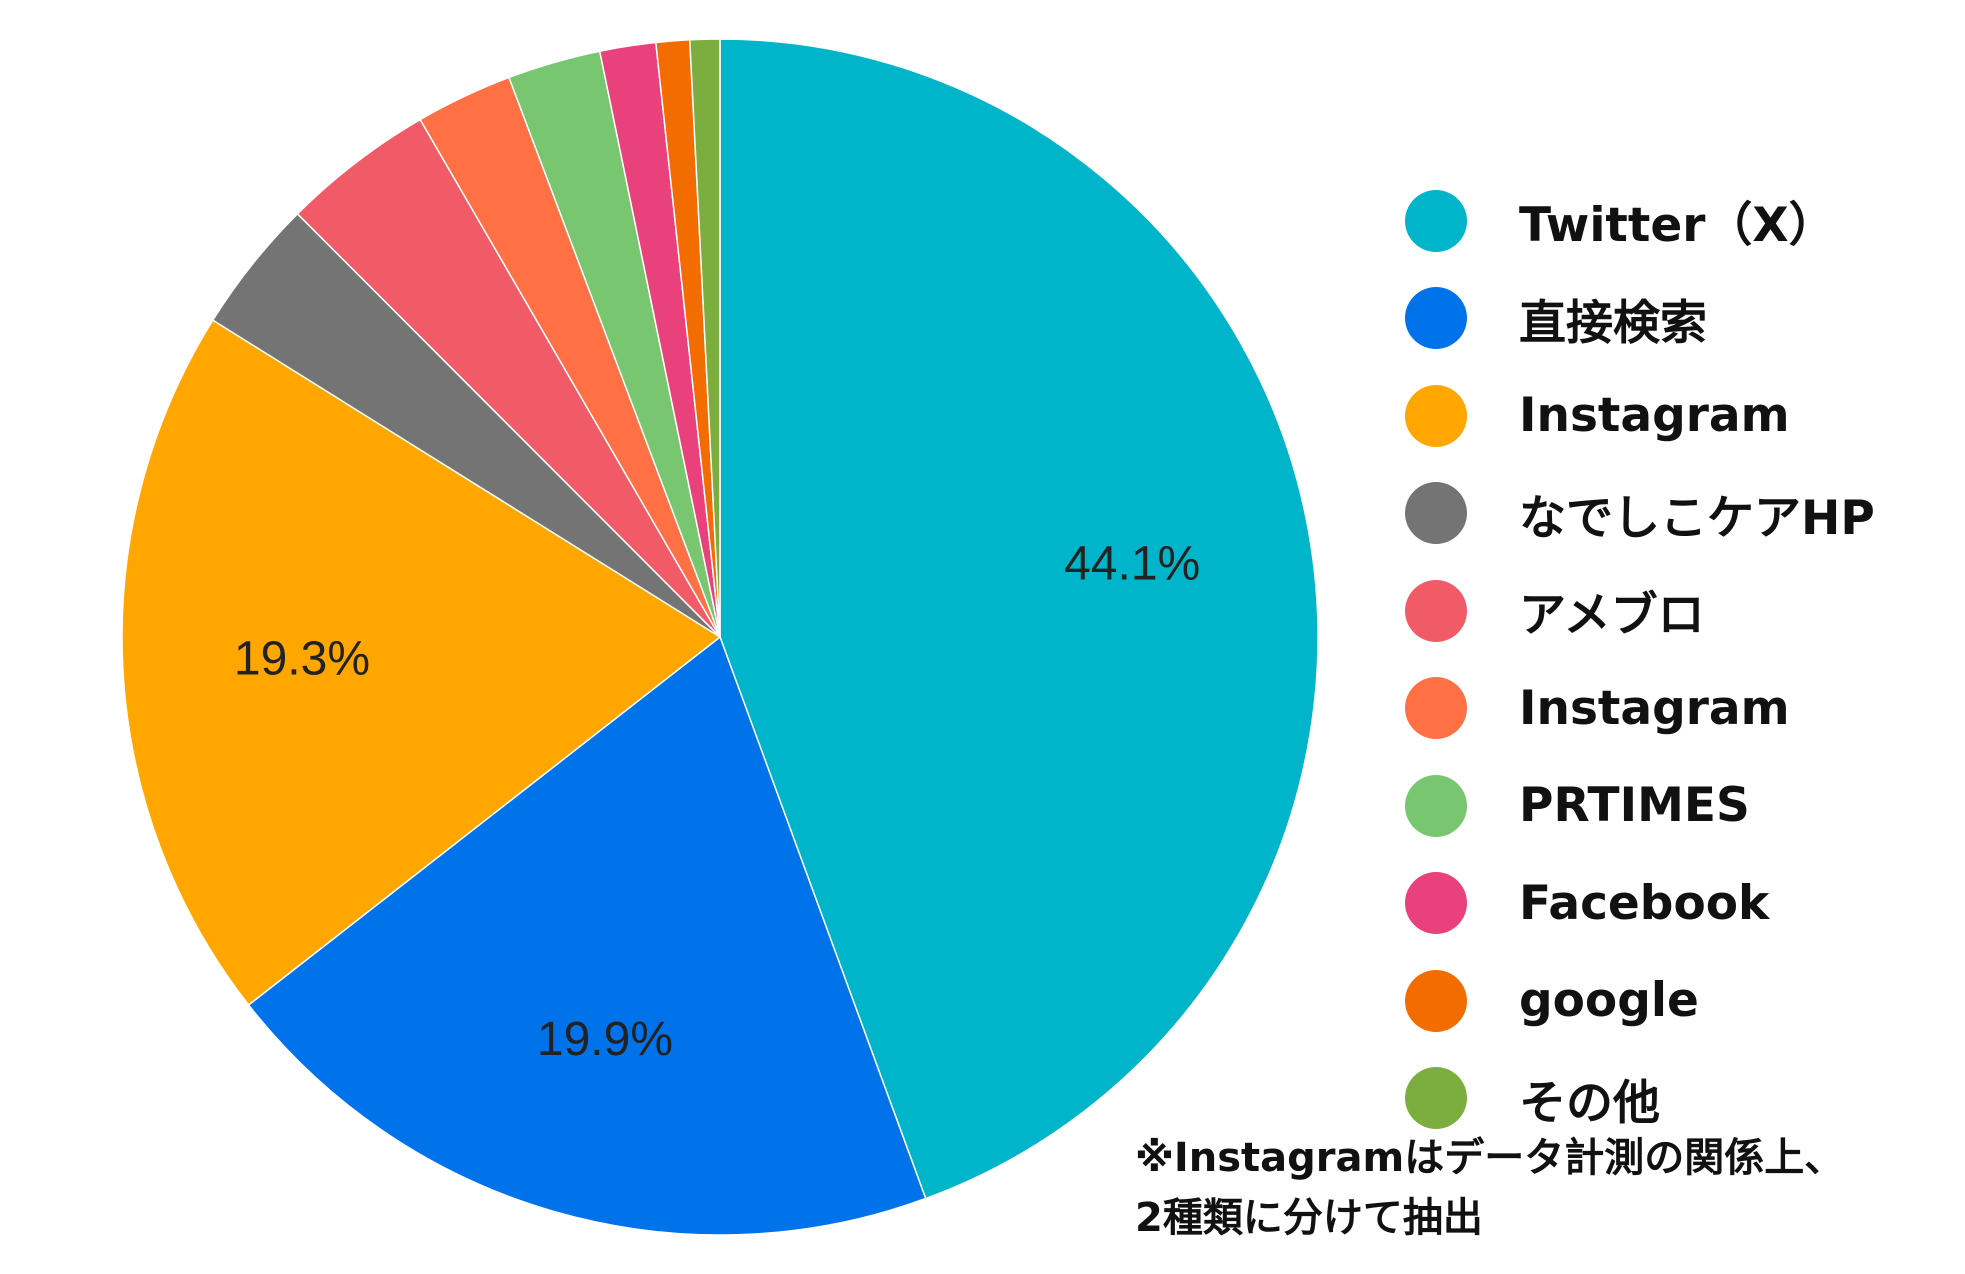 The image size is (1965, 1274). Describe the element at coordinates (605, 1039) in the screenshot. I see `slice-data-label-2: 19.9%` at that location.